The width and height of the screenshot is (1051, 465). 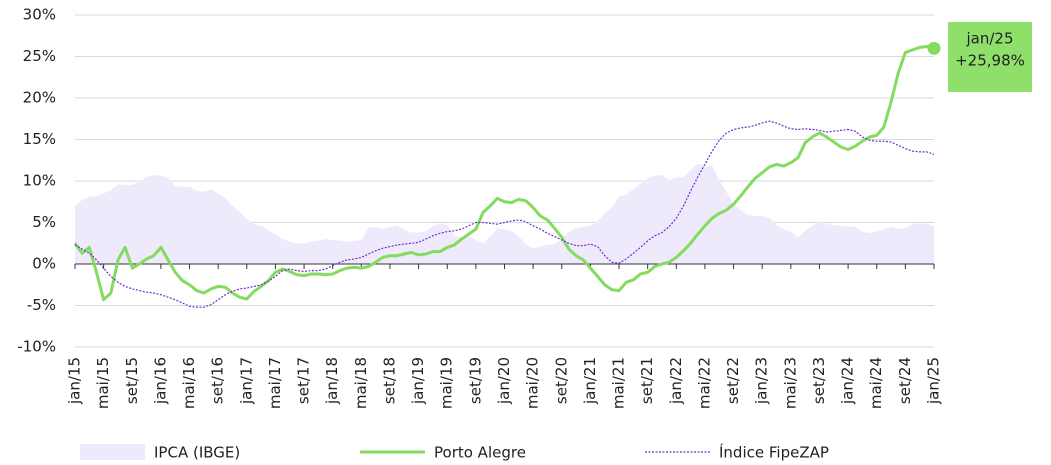 What do you see at coordinates (44, 264) in the screenshot?
I see `y-tick-label: 0%` at bounding box center [44, 264].